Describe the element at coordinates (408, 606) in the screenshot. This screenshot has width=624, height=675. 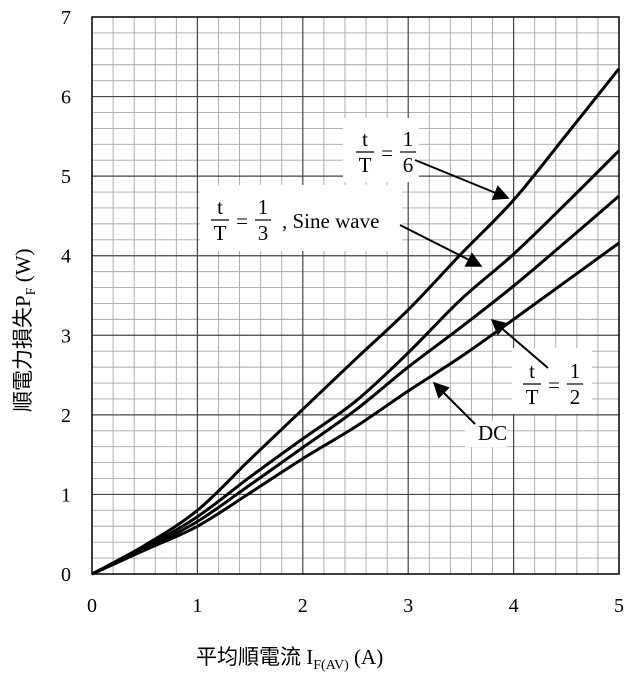
I see `x-tick-label: 3` at that location.